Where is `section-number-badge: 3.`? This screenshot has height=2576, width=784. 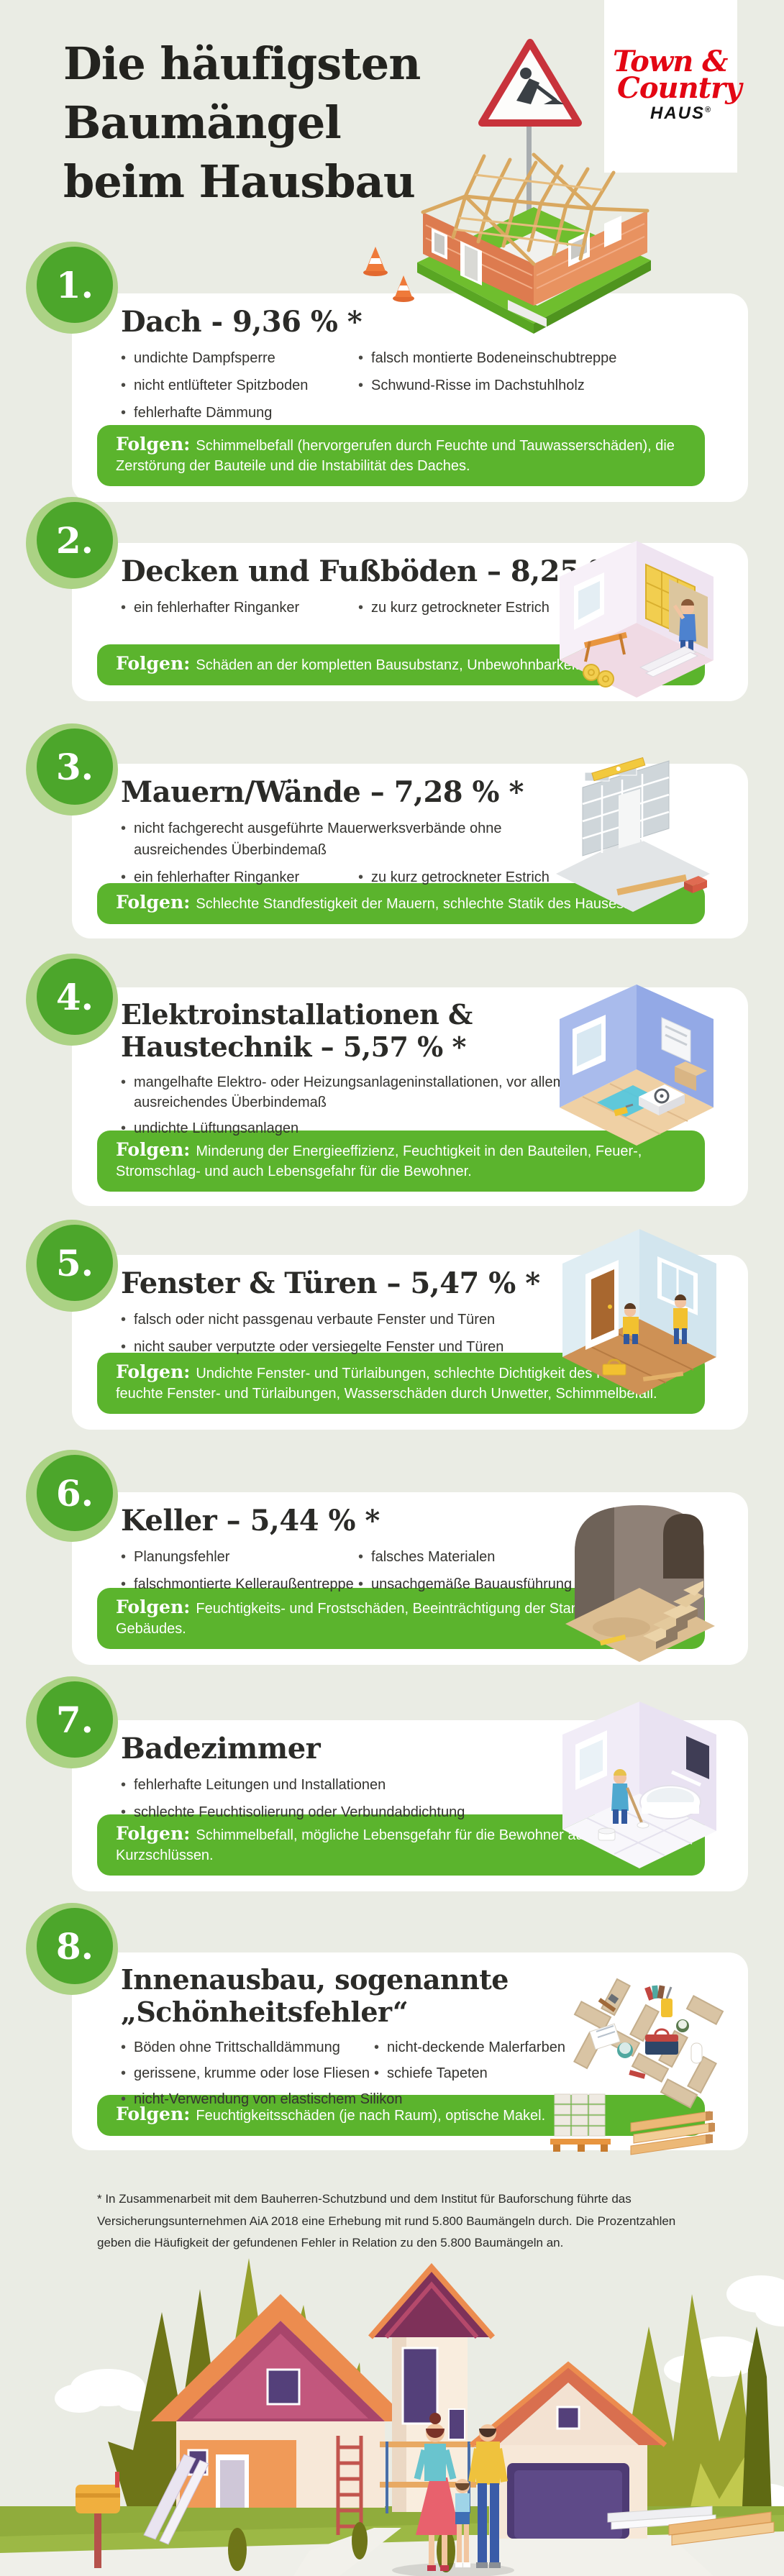 section-number-badge: 3. is located at coordinates (72, 770).